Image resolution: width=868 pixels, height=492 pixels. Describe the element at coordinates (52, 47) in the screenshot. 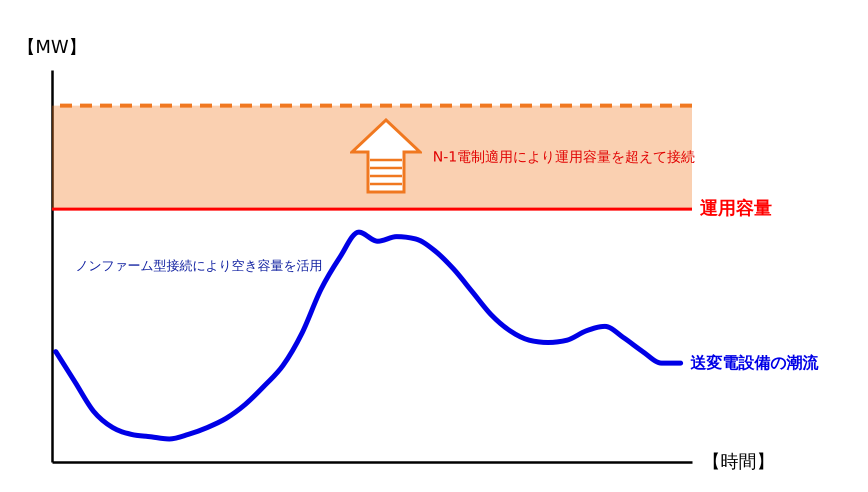

I see `text: 【MW】` at that location.